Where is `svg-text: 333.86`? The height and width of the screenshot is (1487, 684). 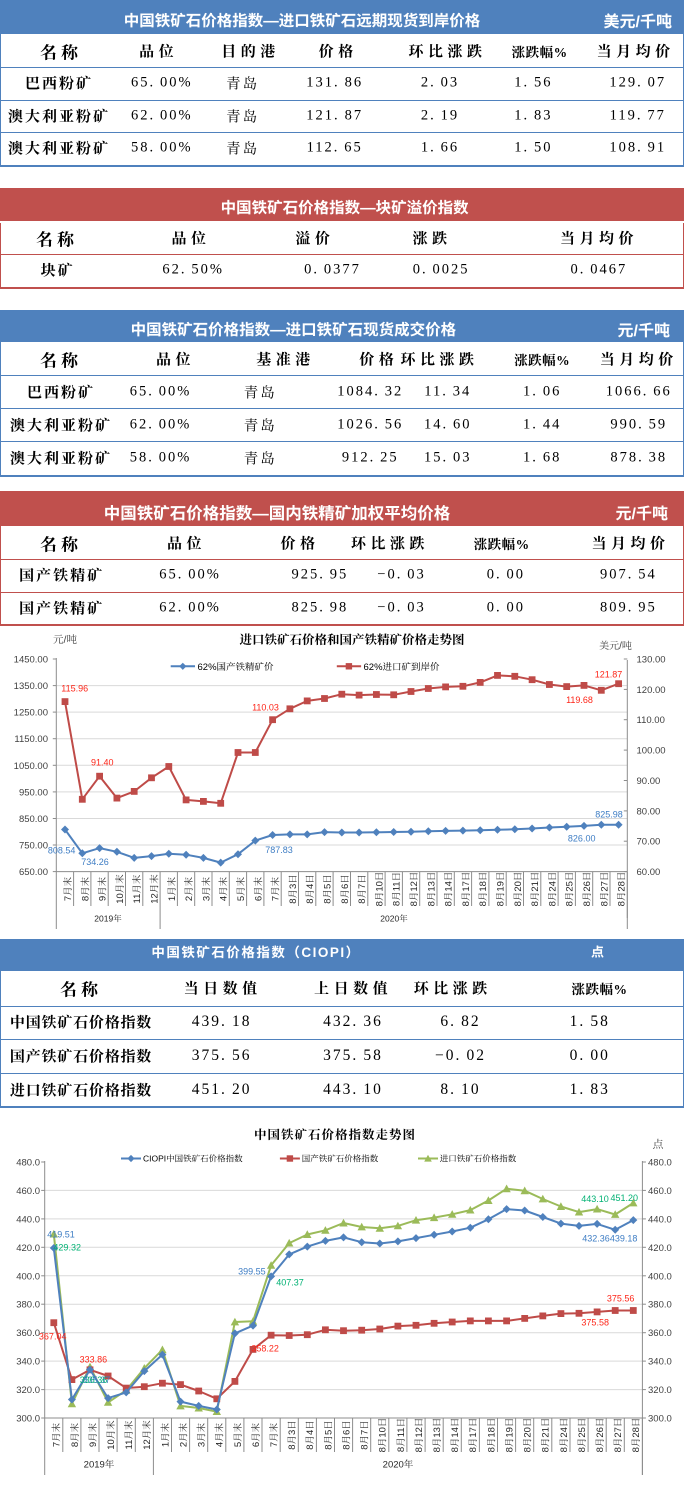 svg-text: 333.86 is located at coordinates (94, 1359).